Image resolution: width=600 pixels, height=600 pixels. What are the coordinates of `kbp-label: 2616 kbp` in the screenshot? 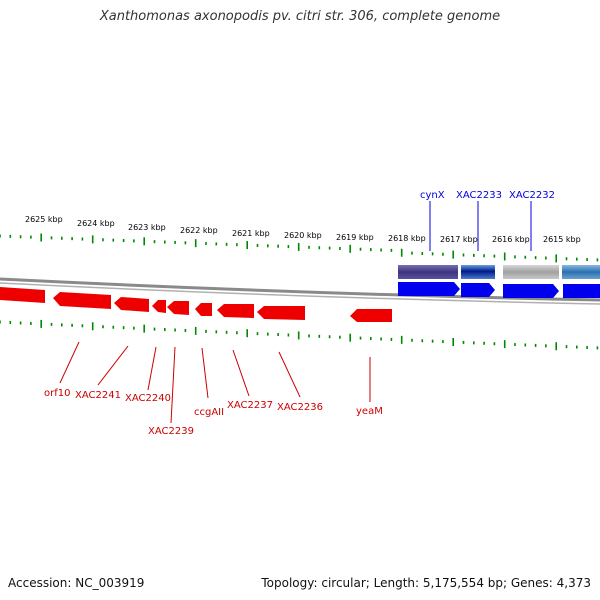 It's located at (511, 239).